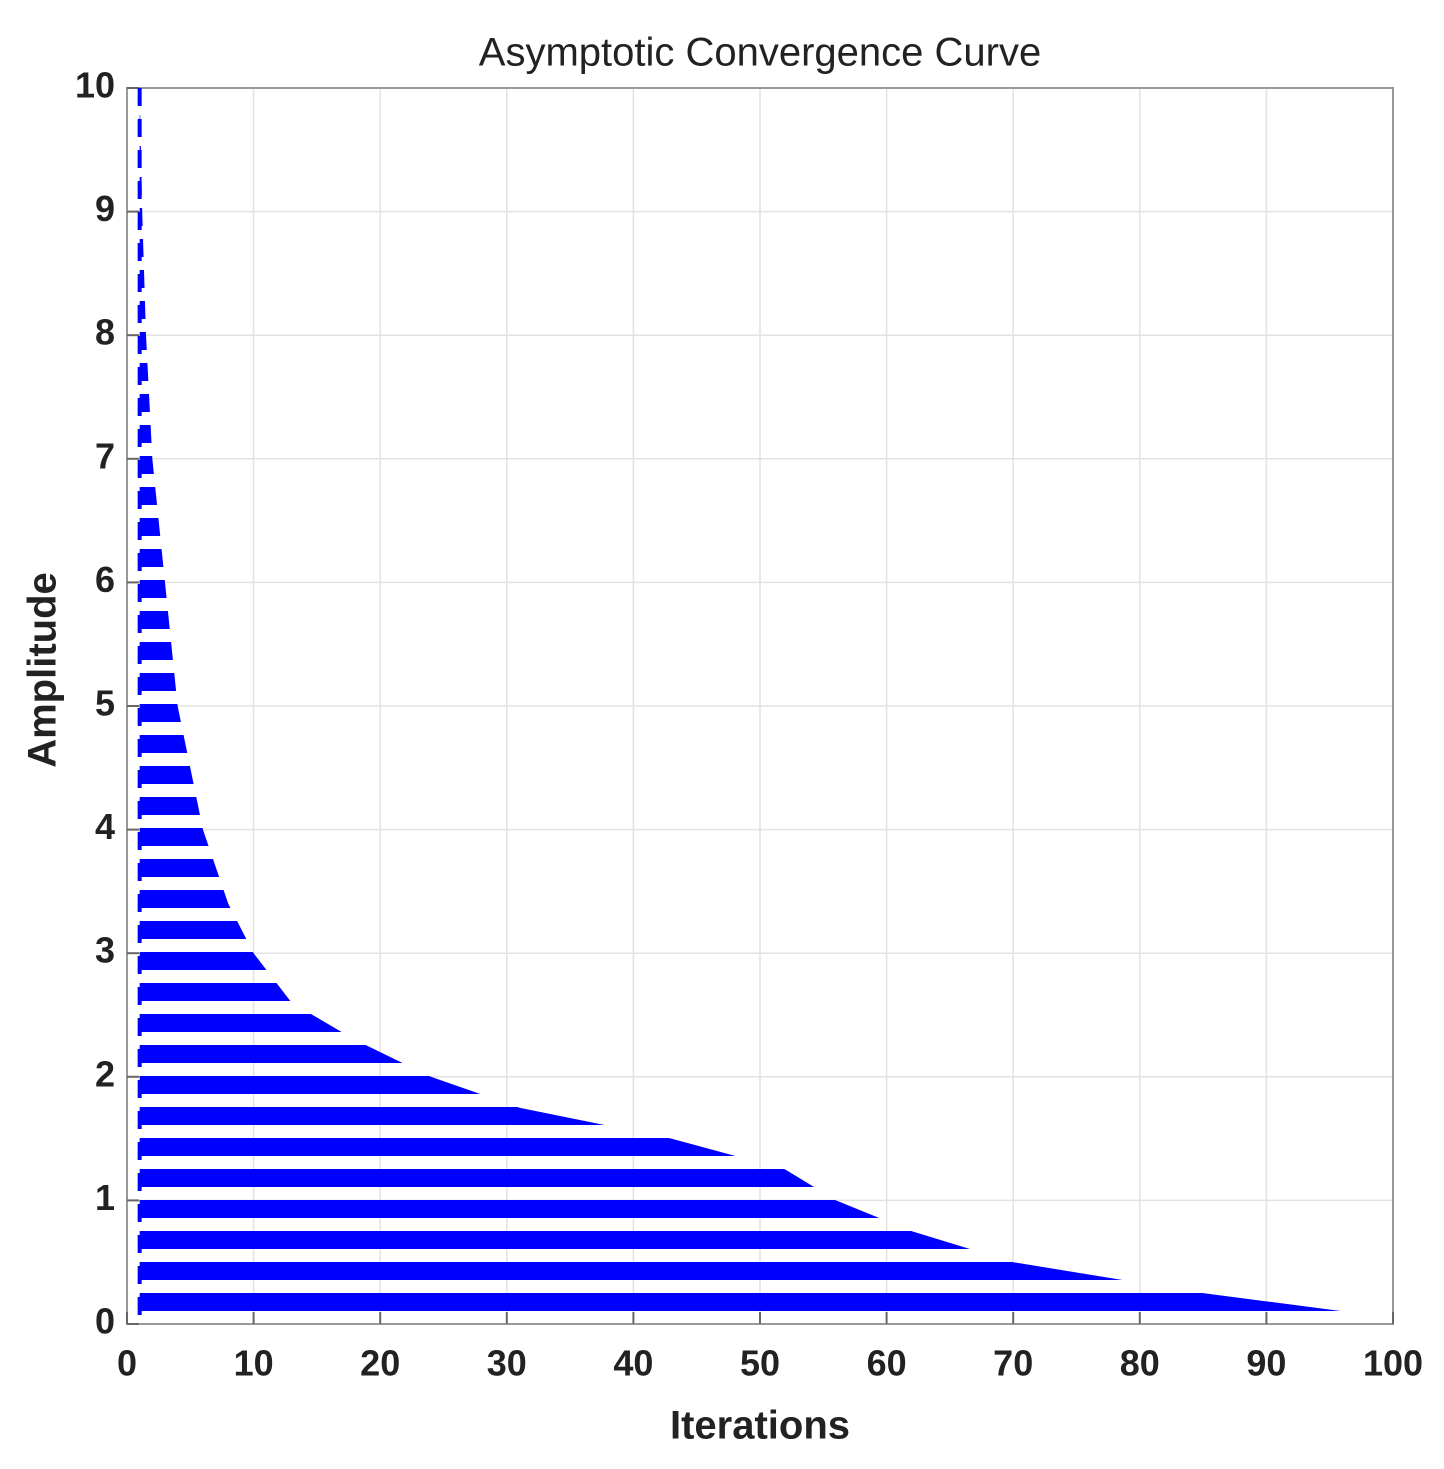  Describe the element at coordinates (105, 1197) in the screenshot. I see `y-tick-label: 1` at that location.